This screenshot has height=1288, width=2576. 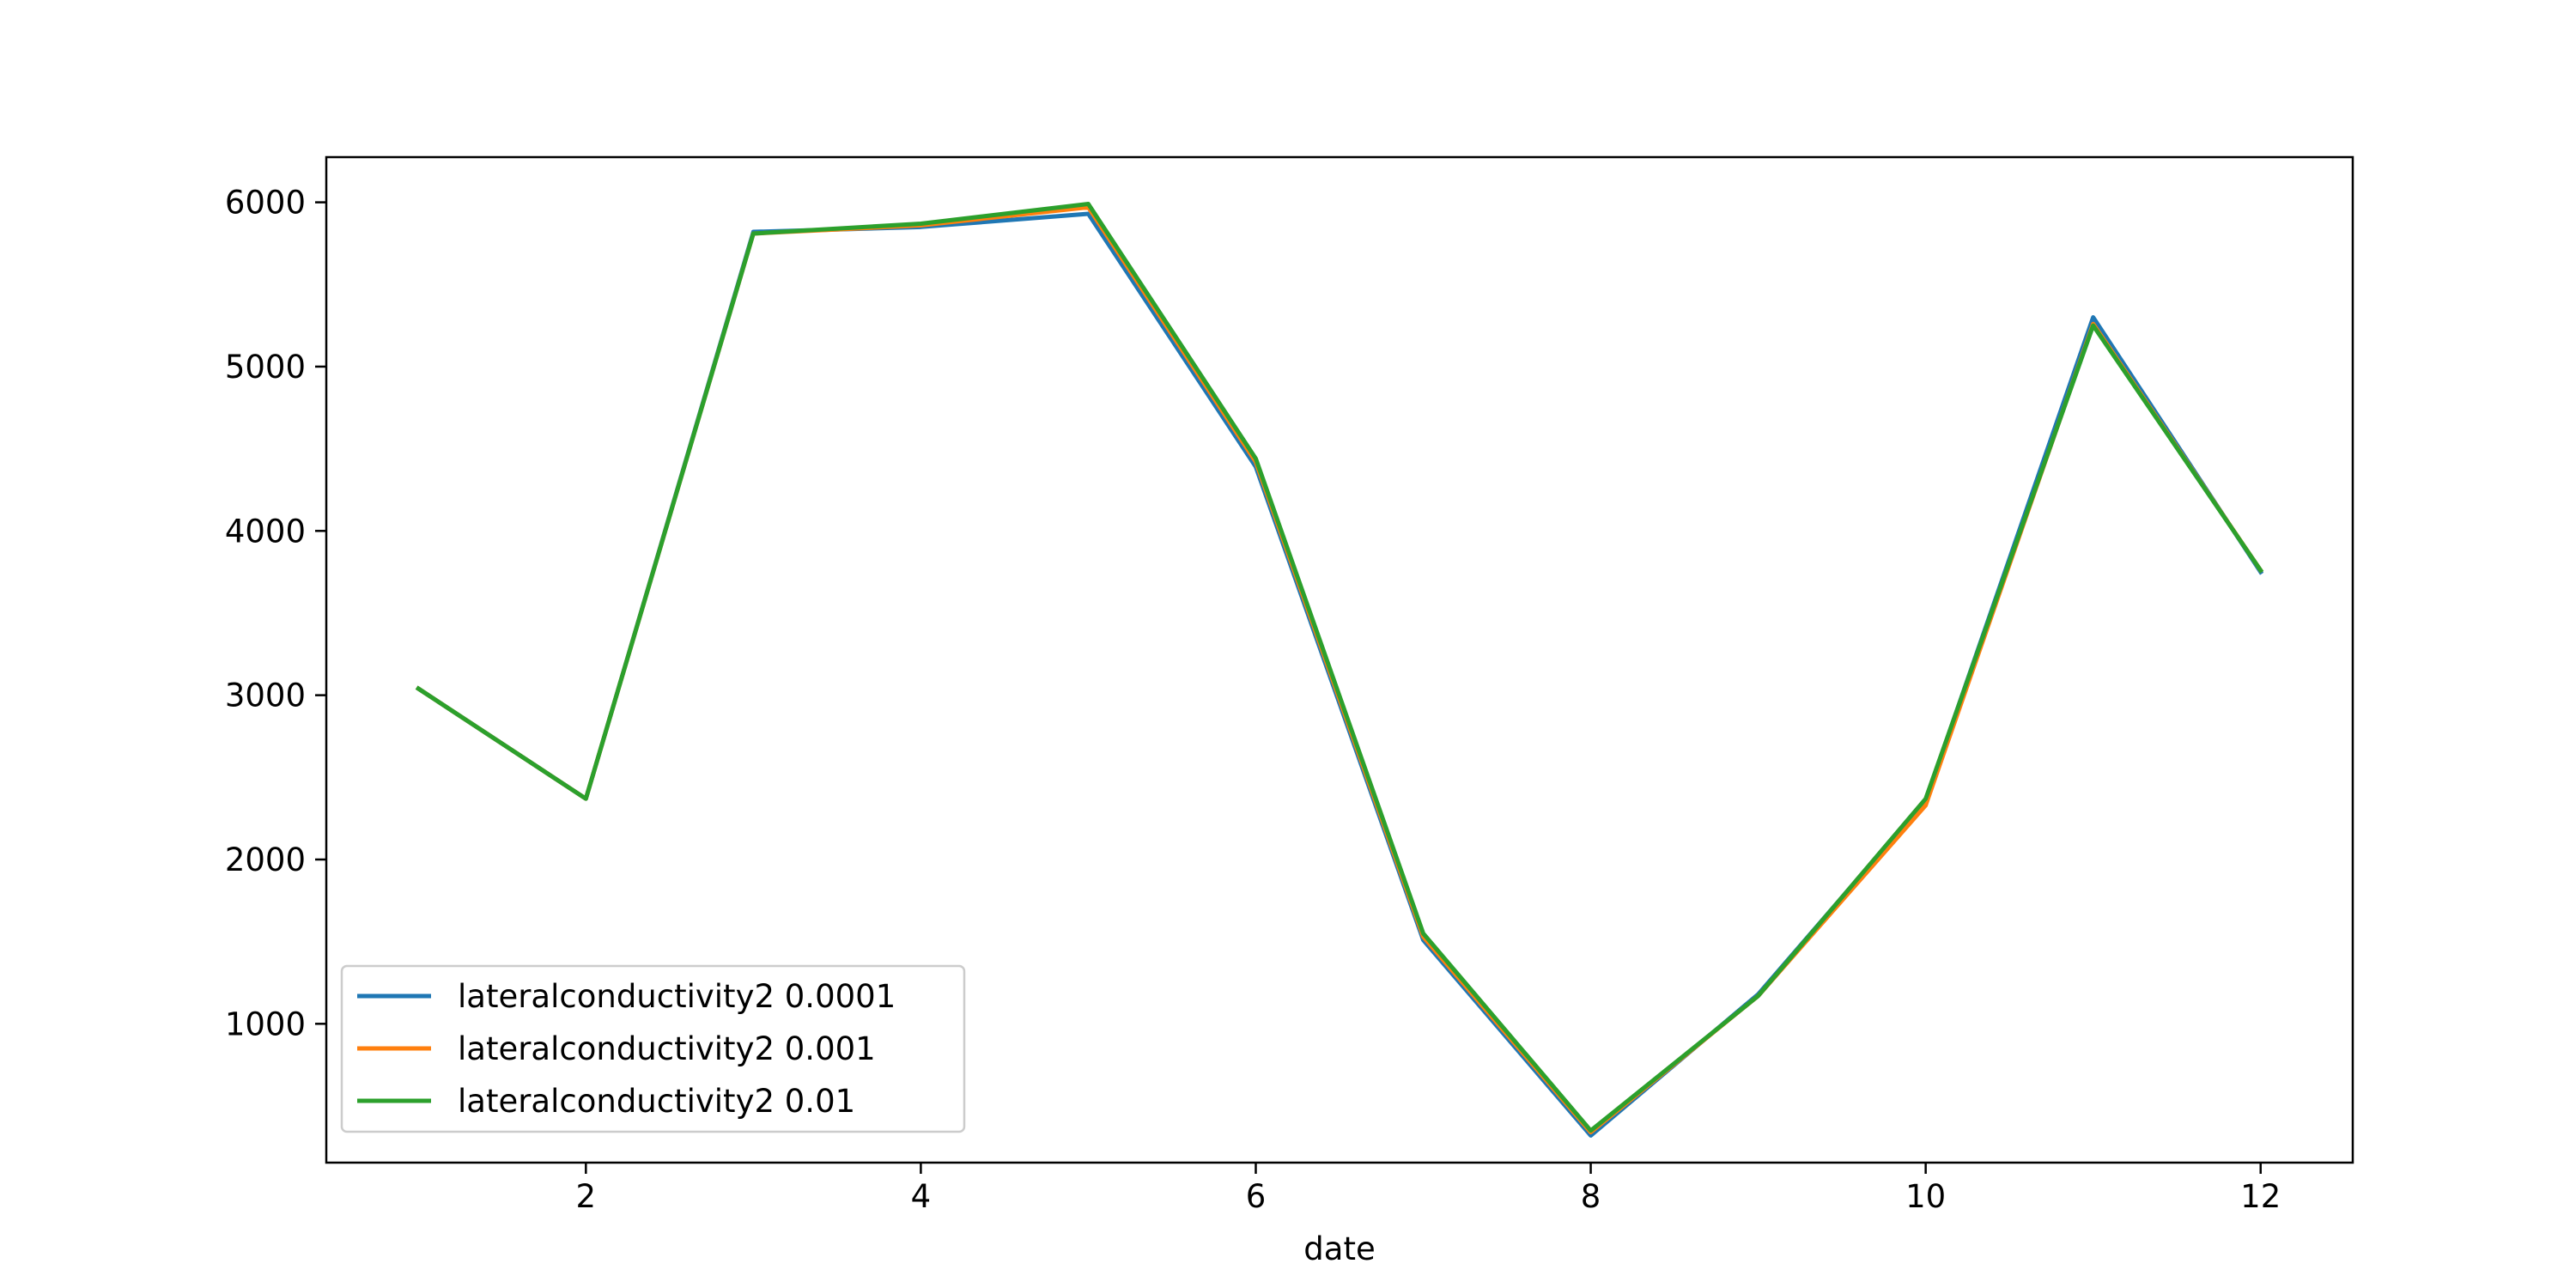 I want to click on x-tick-label: 6, so click(x=1257, y=1196).